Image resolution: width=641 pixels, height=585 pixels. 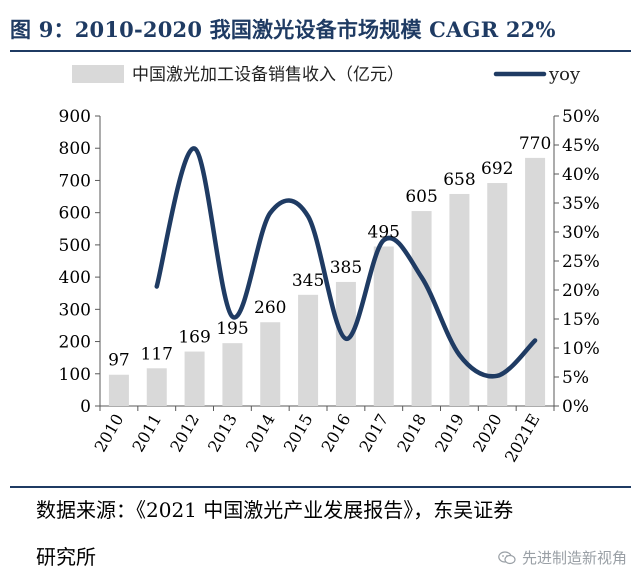 What do you see at coordinates (75, 343) in the screenshot?
I see `y-left-tick-label: 200` at bounding box center [75, 343].